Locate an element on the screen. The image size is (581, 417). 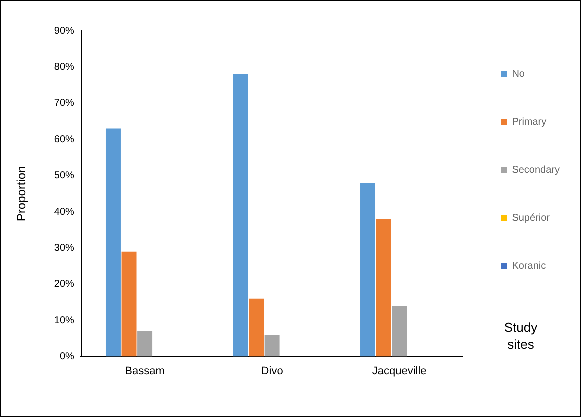
y-tick-label: 40% is located at coordinates (64, 212).